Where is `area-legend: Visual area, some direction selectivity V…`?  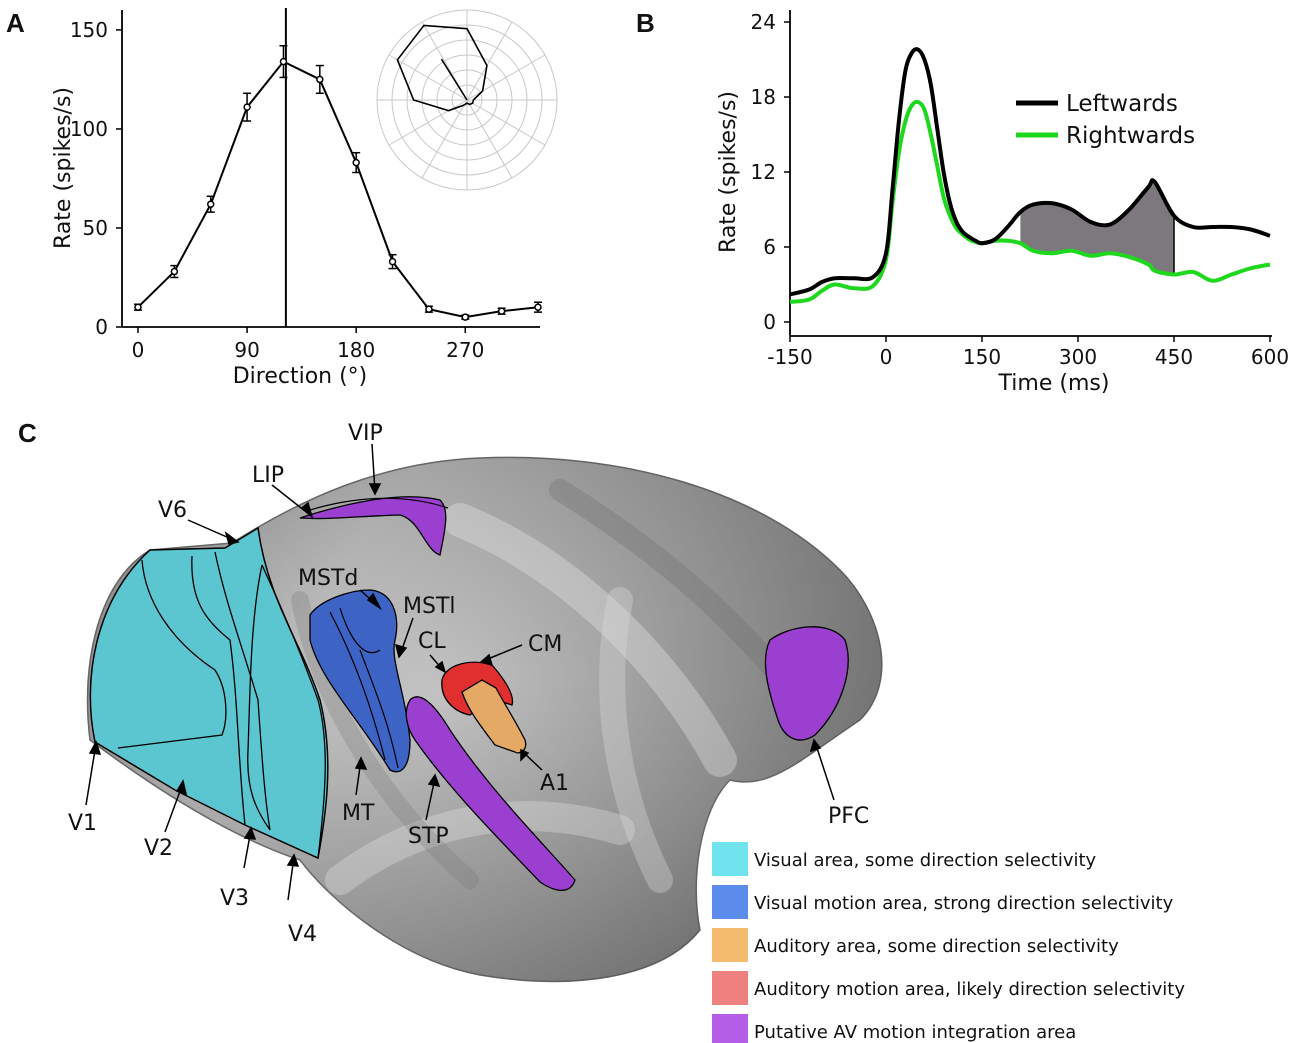 area-legend: Visual area, some direction selectivity V… is located at coordinates (948, 942).